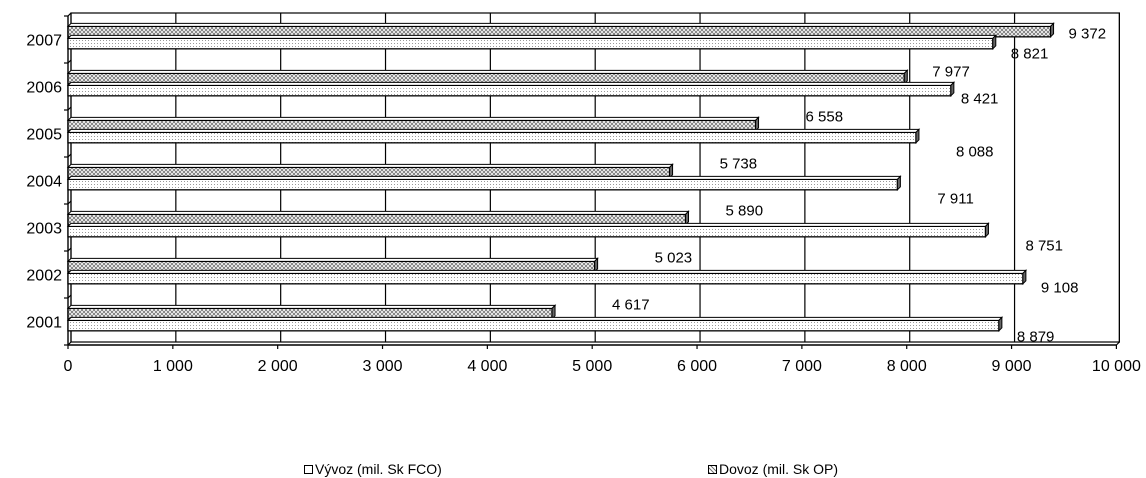  What do you see at coordinates (779, 469) in the screenshot?
I see `legend-label-dovoz: Dovoz (mil. Sk OP)` at bounding box center [779, 469].